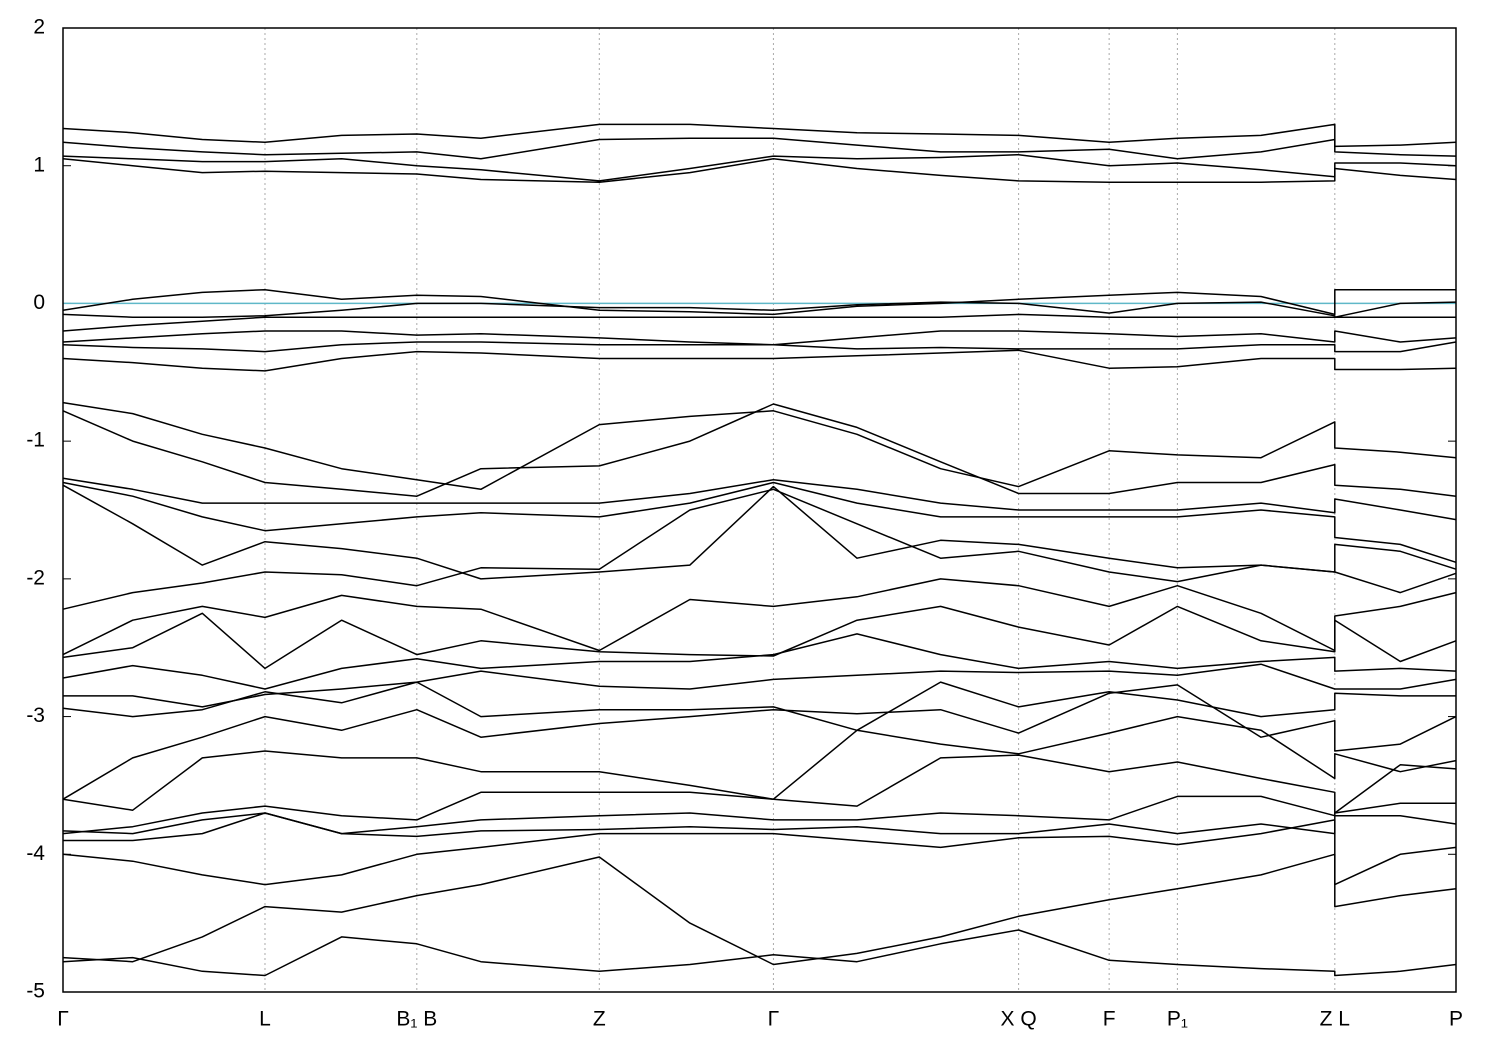  I want to click on y-tick-label: -4, so click(35, 853).